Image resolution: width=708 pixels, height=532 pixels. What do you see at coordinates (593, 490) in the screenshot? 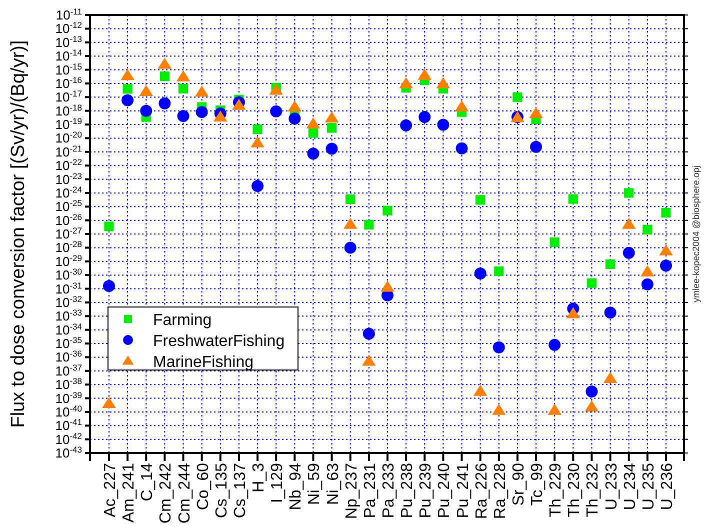
I see `x-tick-label: Th_232` at bounding box center [593, 490].